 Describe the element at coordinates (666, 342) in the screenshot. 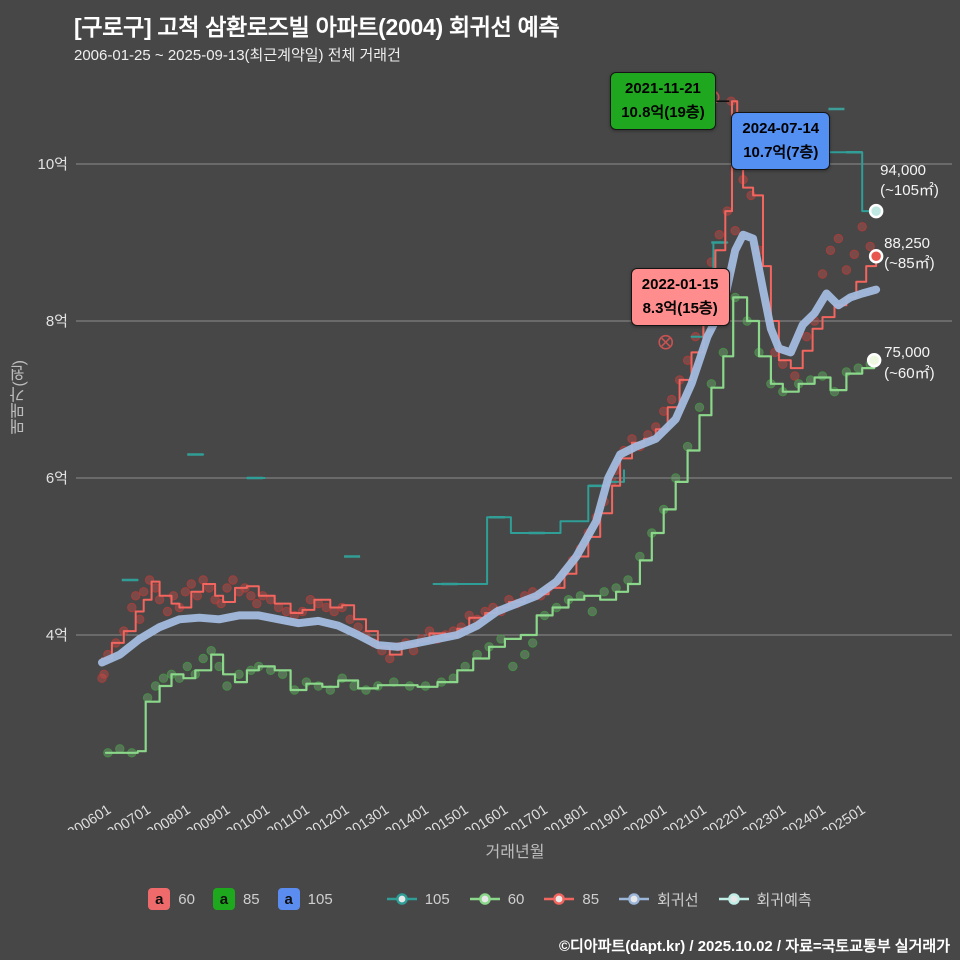

I see `max-deal-marker` at that location.